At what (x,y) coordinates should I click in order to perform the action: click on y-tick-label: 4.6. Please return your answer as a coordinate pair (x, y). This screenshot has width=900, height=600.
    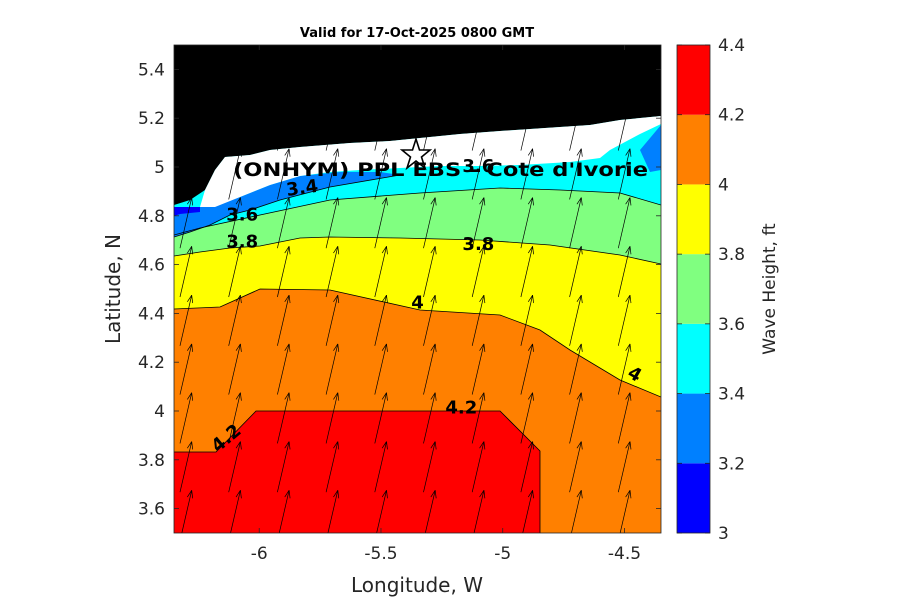
    Looking at the image, I should click on (151, 266).